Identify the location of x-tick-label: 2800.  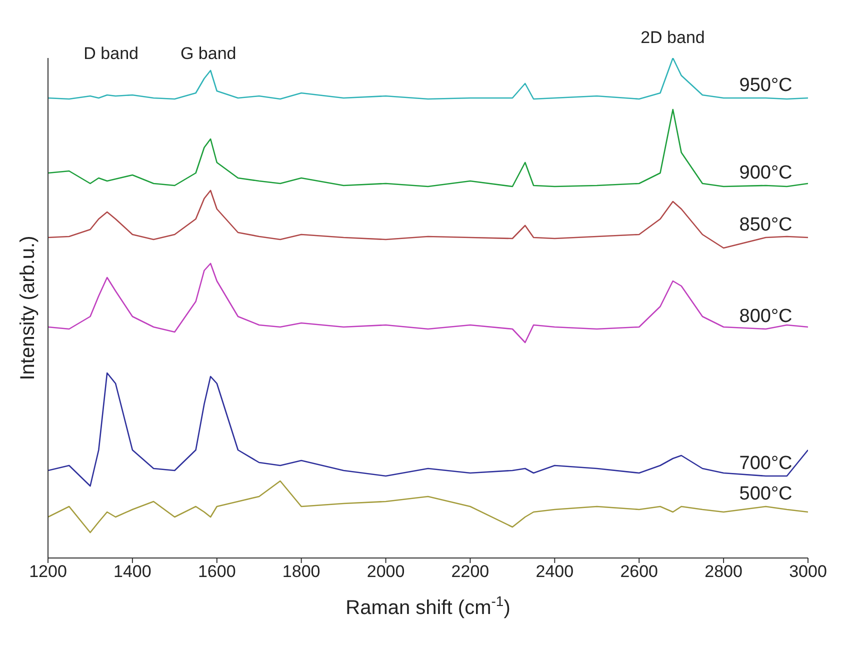
(723, 572).